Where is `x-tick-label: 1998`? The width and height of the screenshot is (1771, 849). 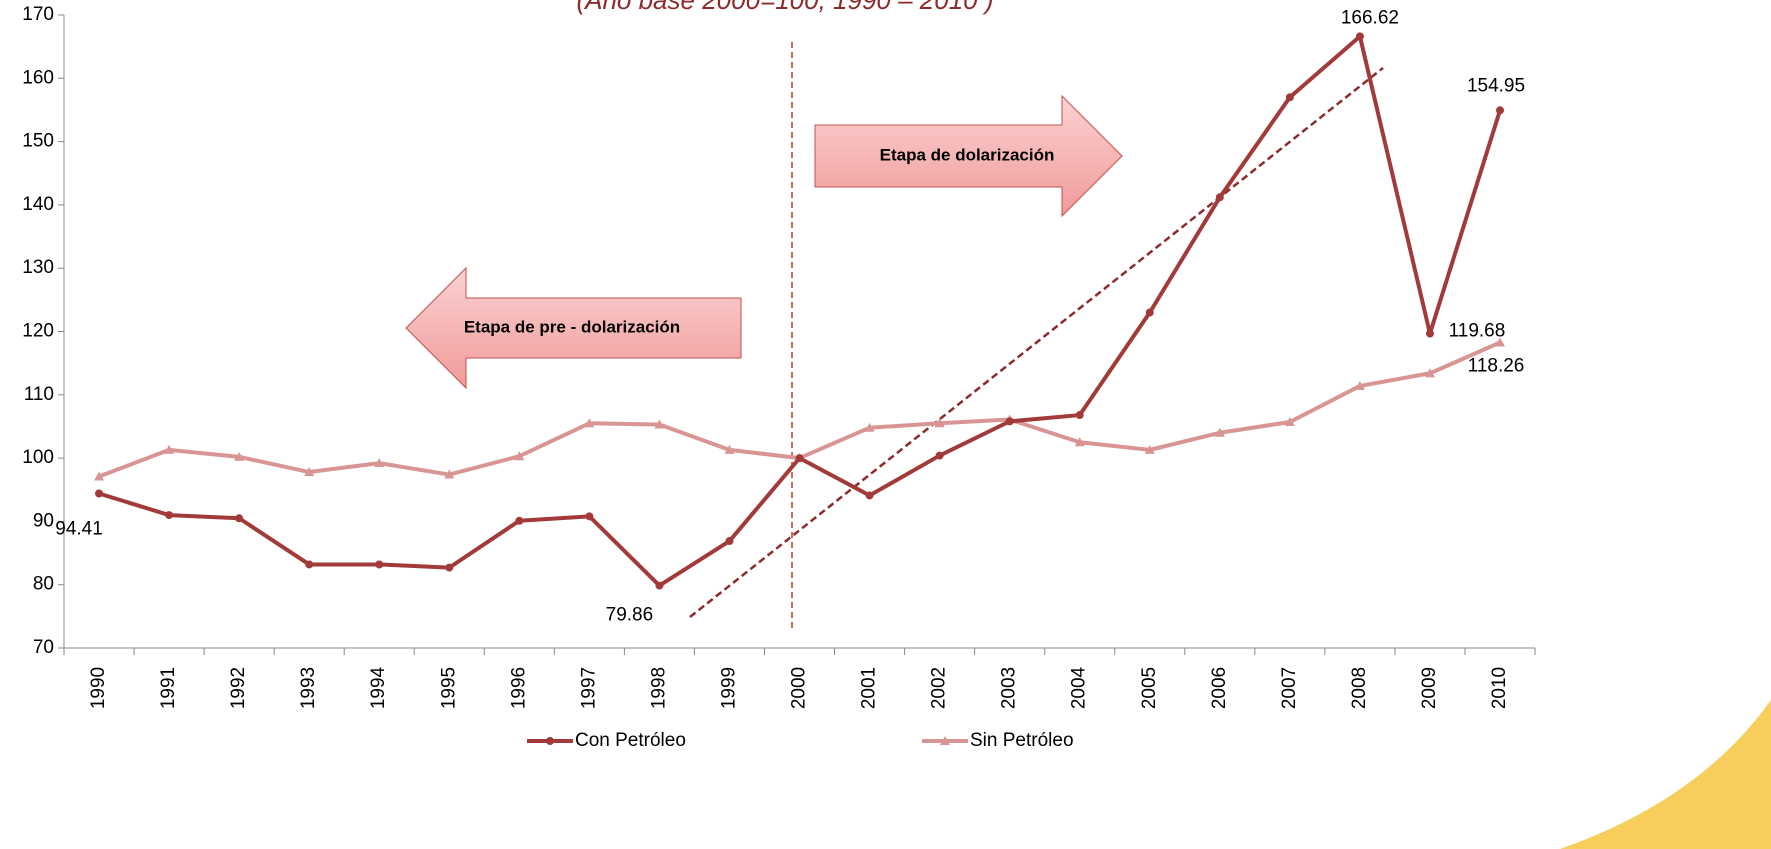
x-tick-label: 1998 is located at coordinates (658, 688).